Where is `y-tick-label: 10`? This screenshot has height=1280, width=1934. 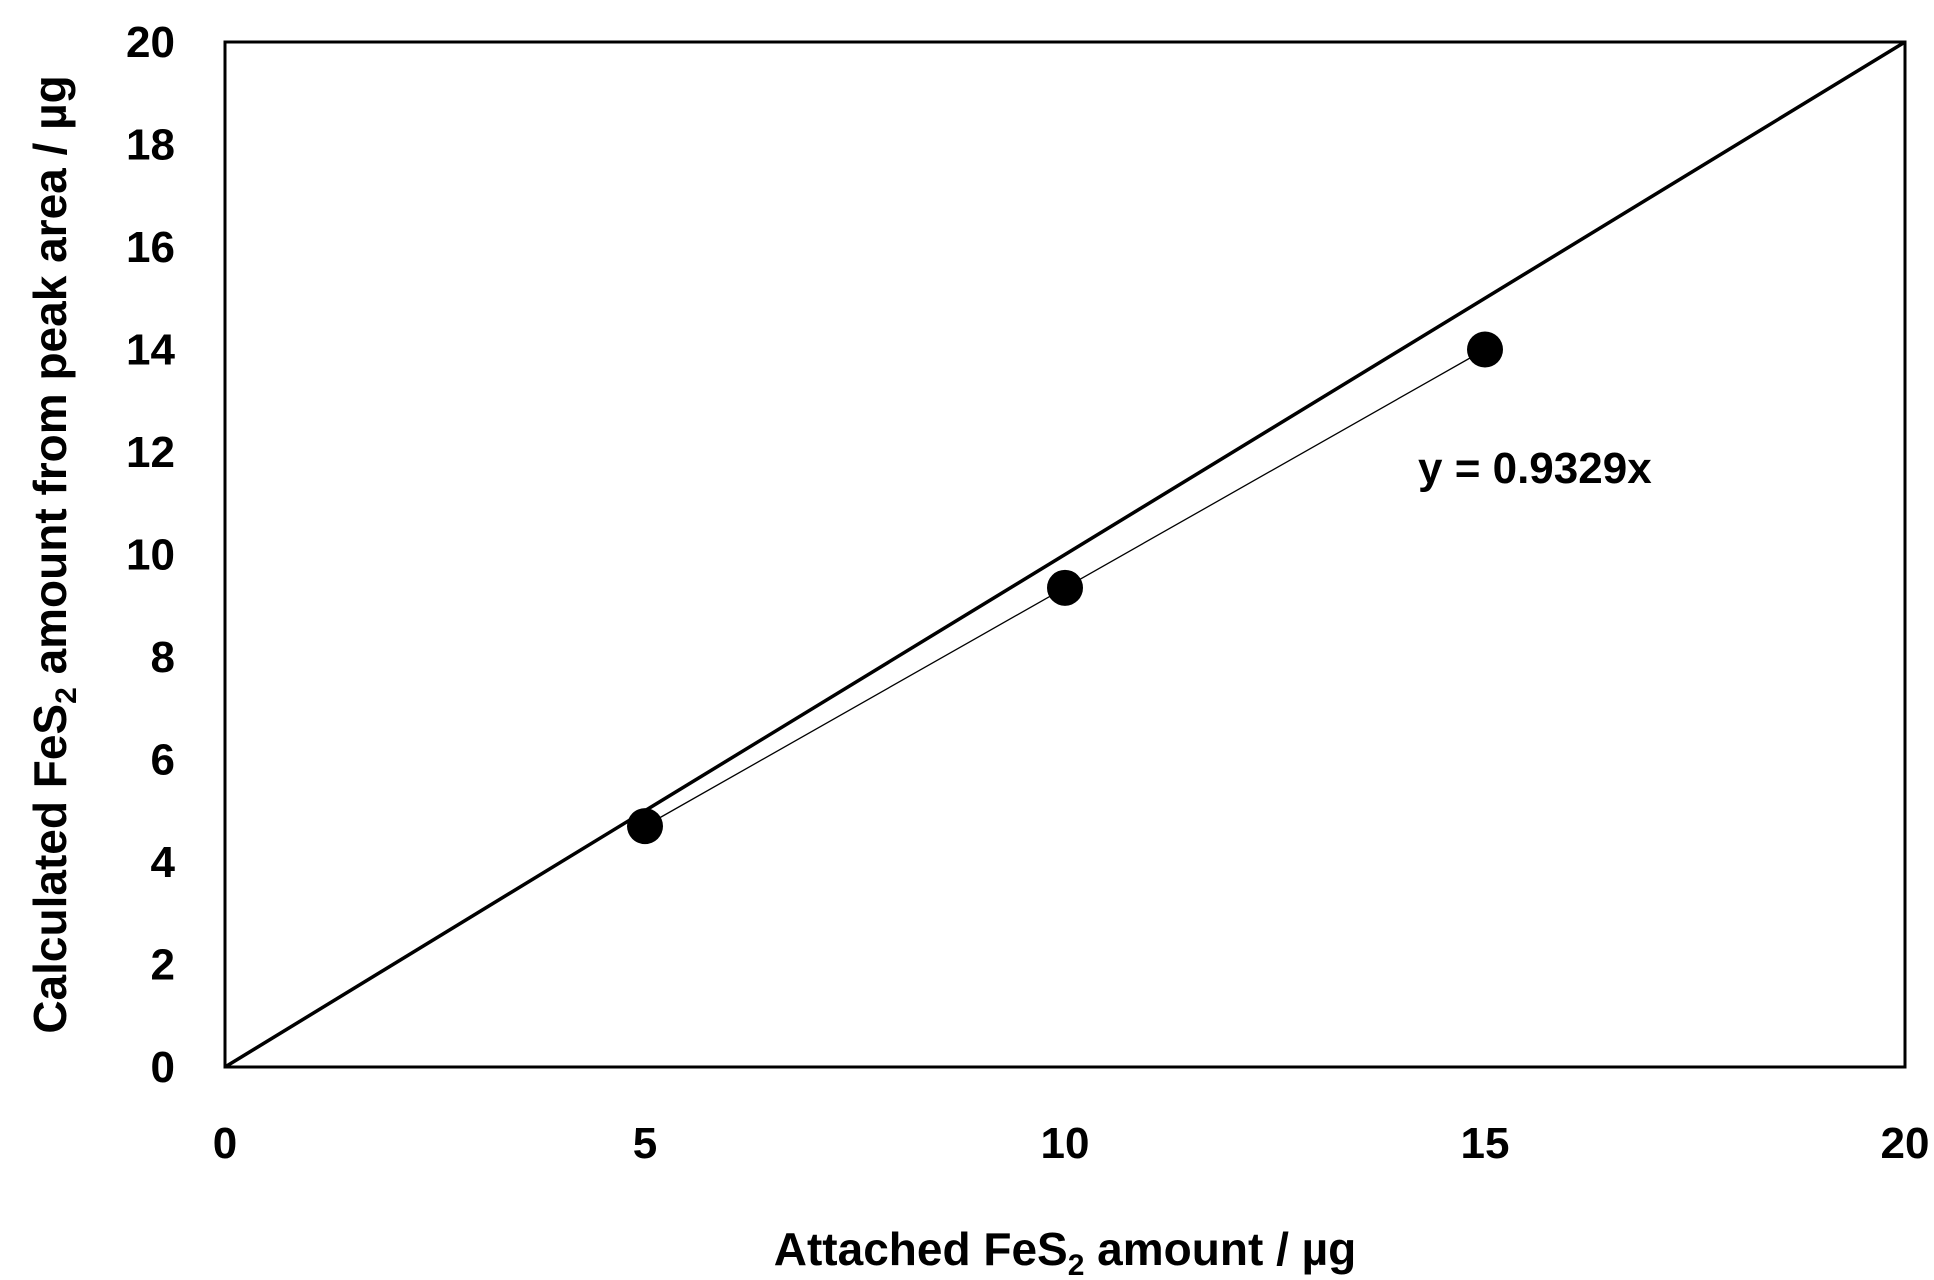
y-tick-label: 10 is located at coordinates (150, 555).